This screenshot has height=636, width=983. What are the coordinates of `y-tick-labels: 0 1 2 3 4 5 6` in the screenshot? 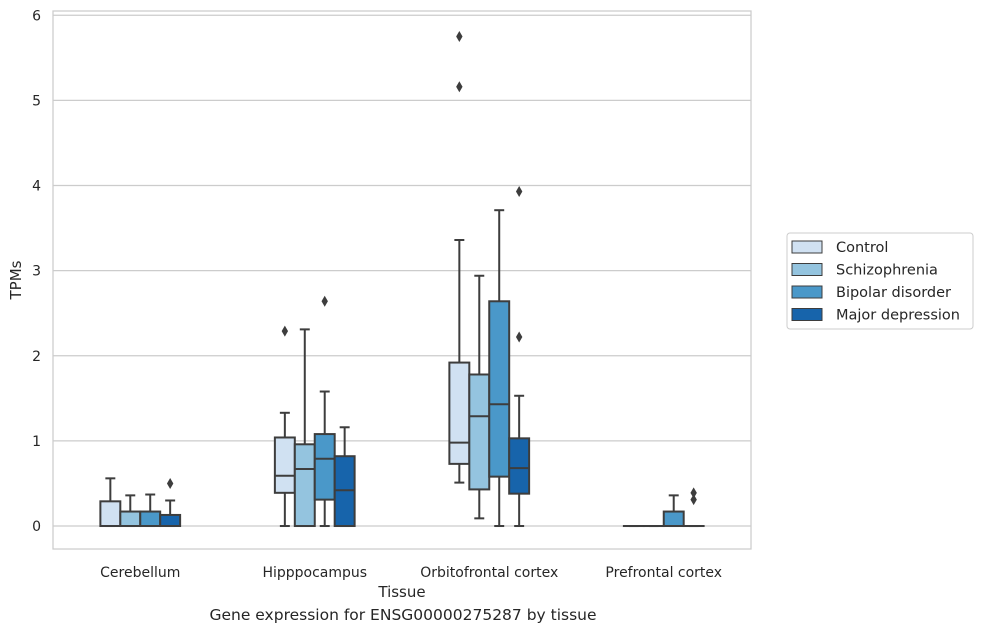 It's located at (36, 271).